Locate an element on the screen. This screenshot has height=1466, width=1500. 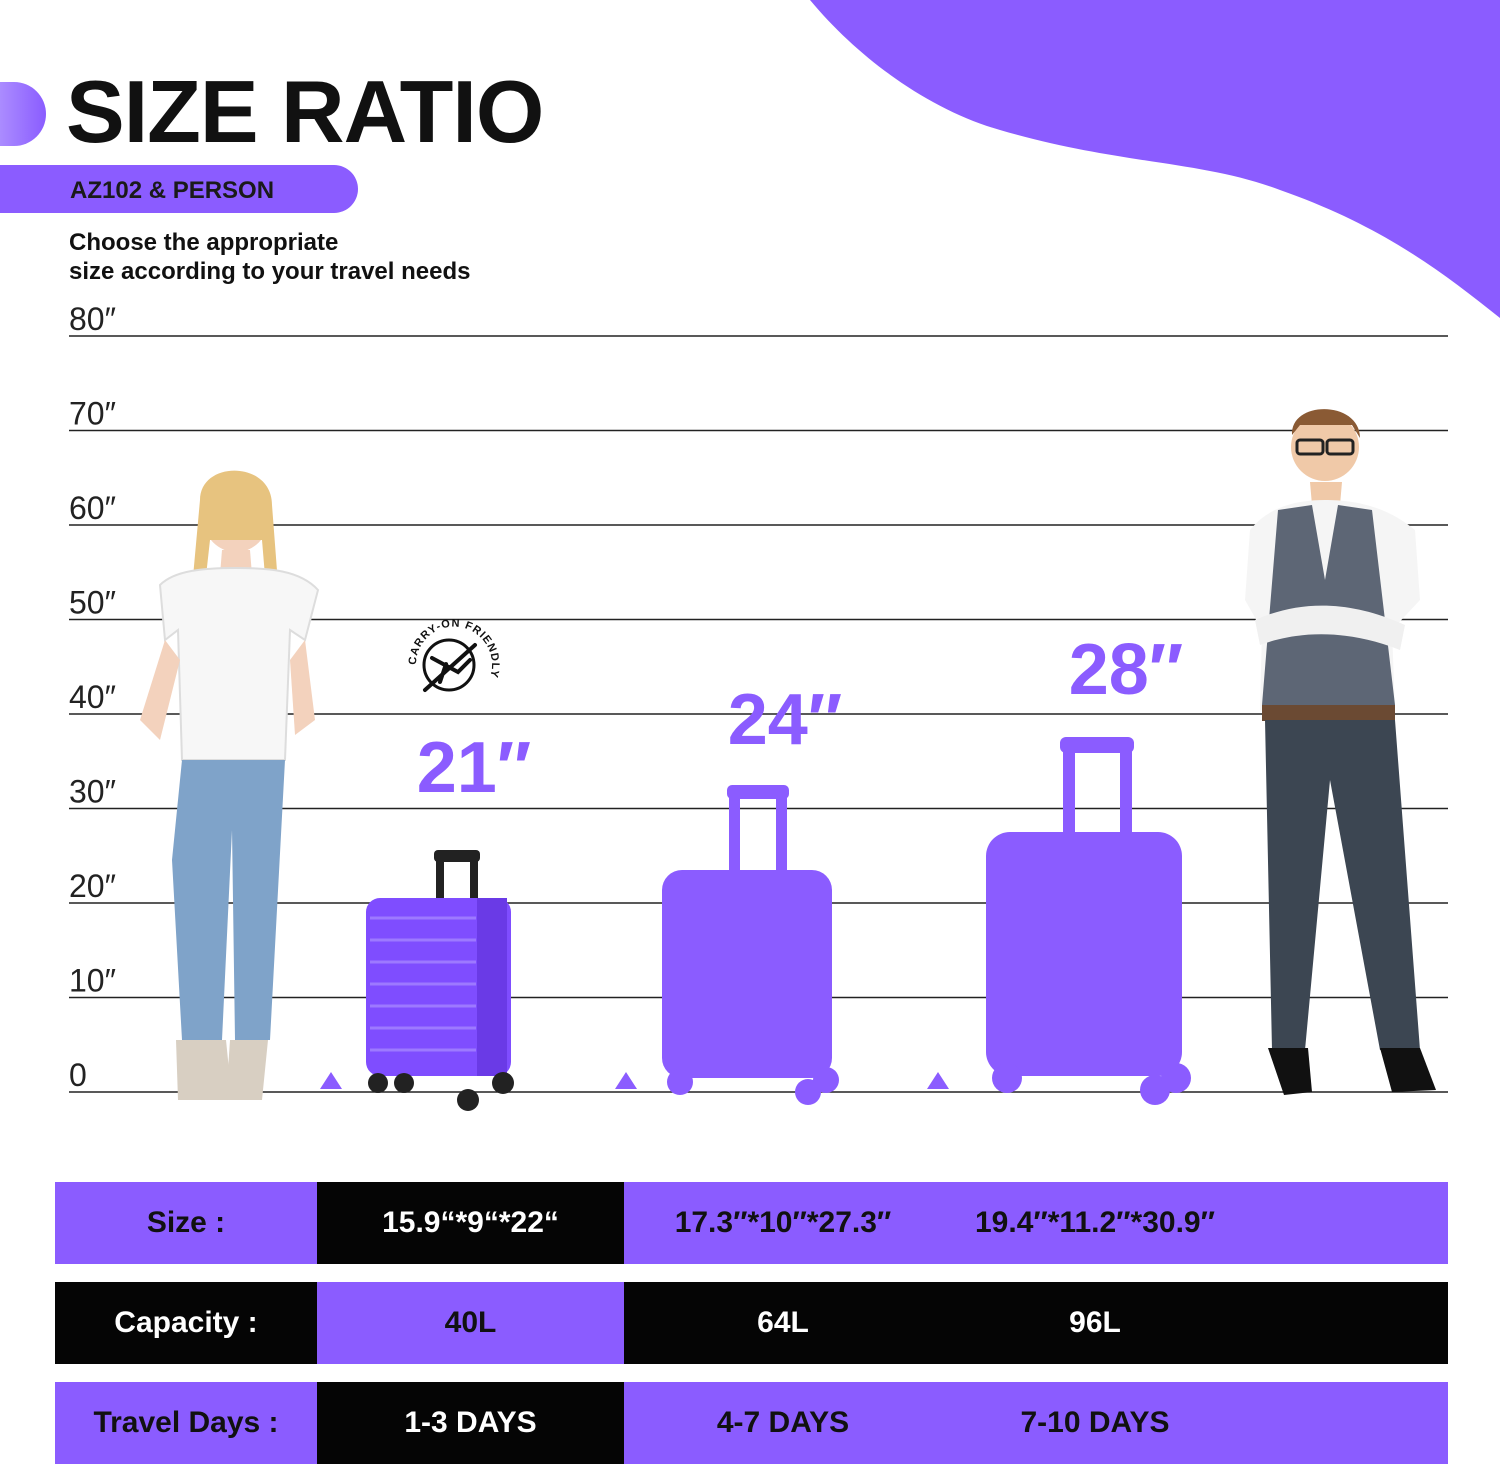
travel-days-value-24: 4-7 DAYS is located at coordinates (783, 1423).